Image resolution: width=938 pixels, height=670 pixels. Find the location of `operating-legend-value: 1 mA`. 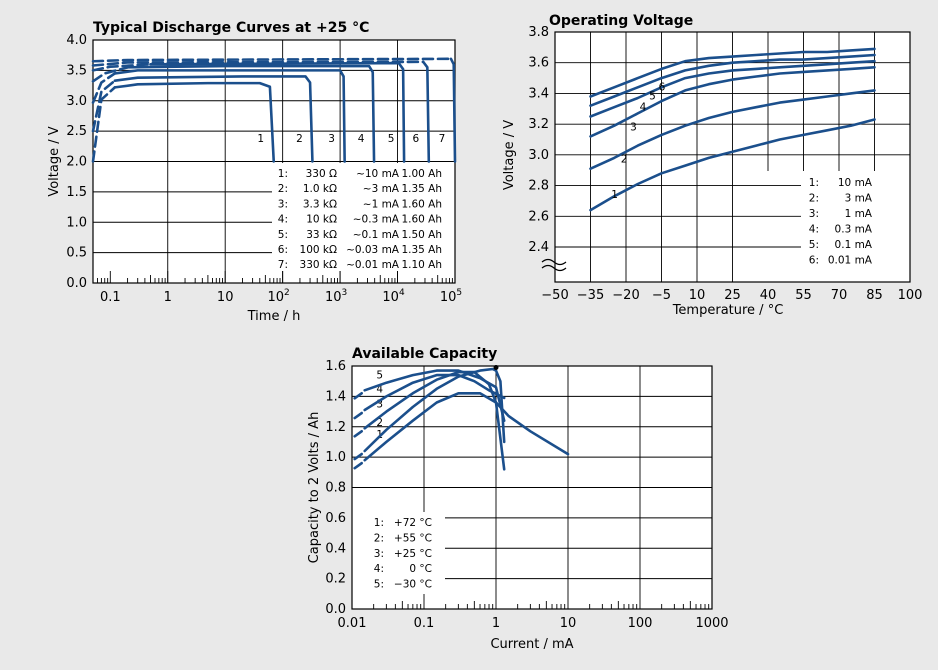

operating-legend-value: 1 mA is located at coordinates (859, 214).